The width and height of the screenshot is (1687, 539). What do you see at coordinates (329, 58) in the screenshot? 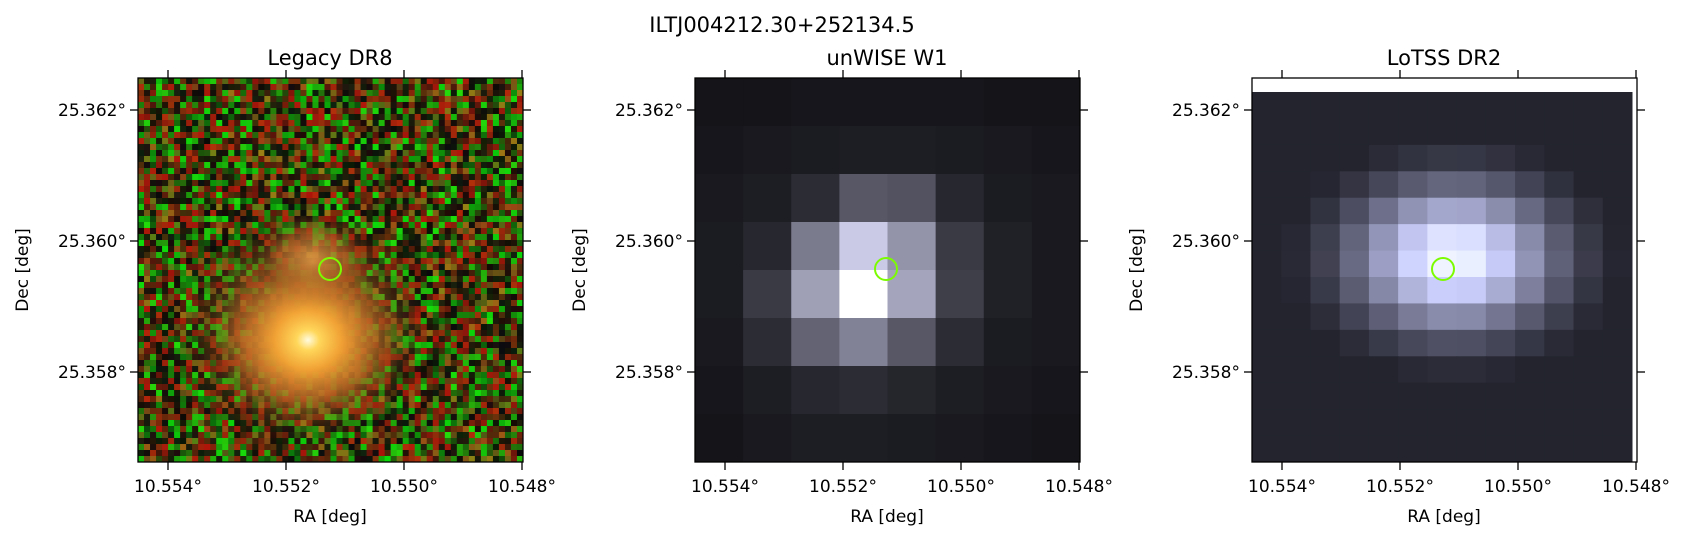
I see `panel-title: Legacy DR8` at bounding box center [329, 58].